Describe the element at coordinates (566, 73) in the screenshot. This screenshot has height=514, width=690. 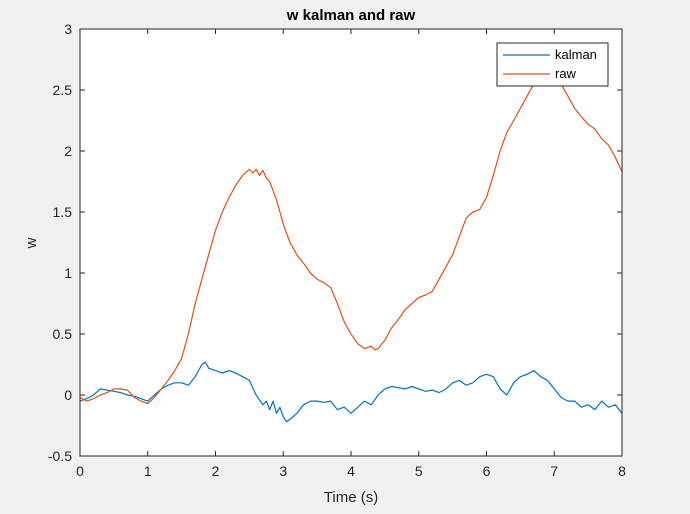
I see `legend-label-raw: raw` at that location.